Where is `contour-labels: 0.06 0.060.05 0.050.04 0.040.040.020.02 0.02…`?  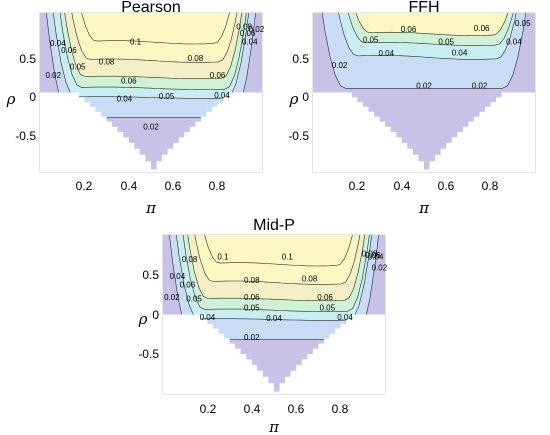
contour-labels: 0.06 0.060.05 0.050.04 0.040.040.020.02 0.02… is located at coordinates (431, 55).